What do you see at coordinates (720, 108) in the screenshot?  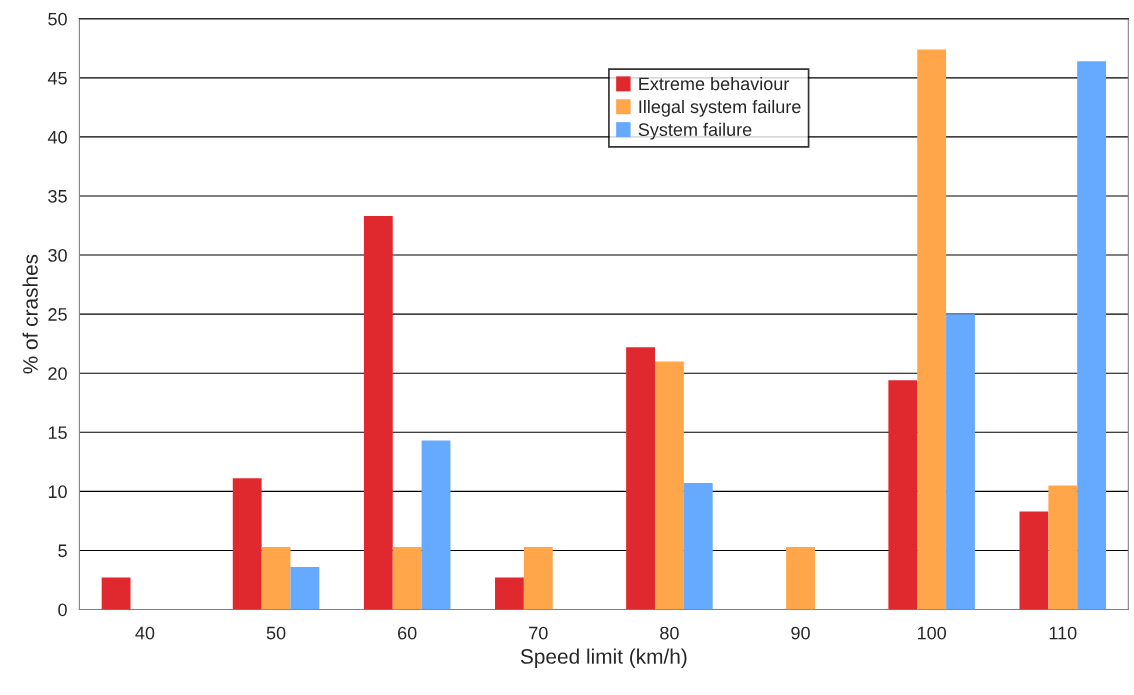 I see `legend-label: Illegal system failure` at bounding box center [720, 108].